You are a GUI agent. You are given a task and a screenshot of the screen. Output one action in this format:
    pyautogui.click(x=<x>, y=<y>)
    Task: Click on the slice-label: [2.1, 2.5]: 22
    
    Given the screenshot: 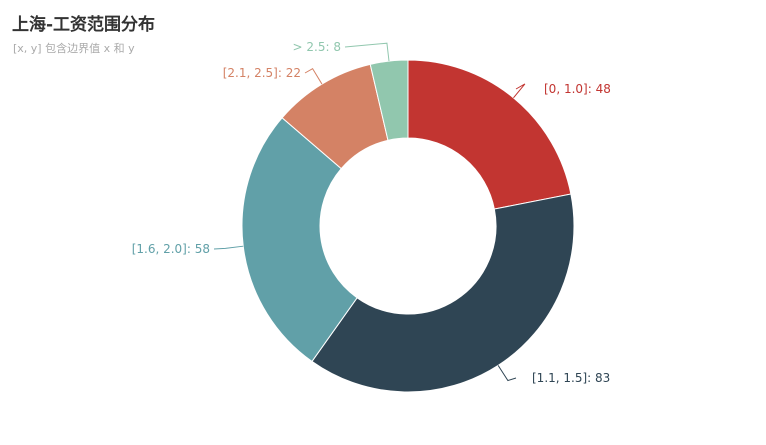 What is the action you would take?
    pyautogui.click(x=262, y=73)
    